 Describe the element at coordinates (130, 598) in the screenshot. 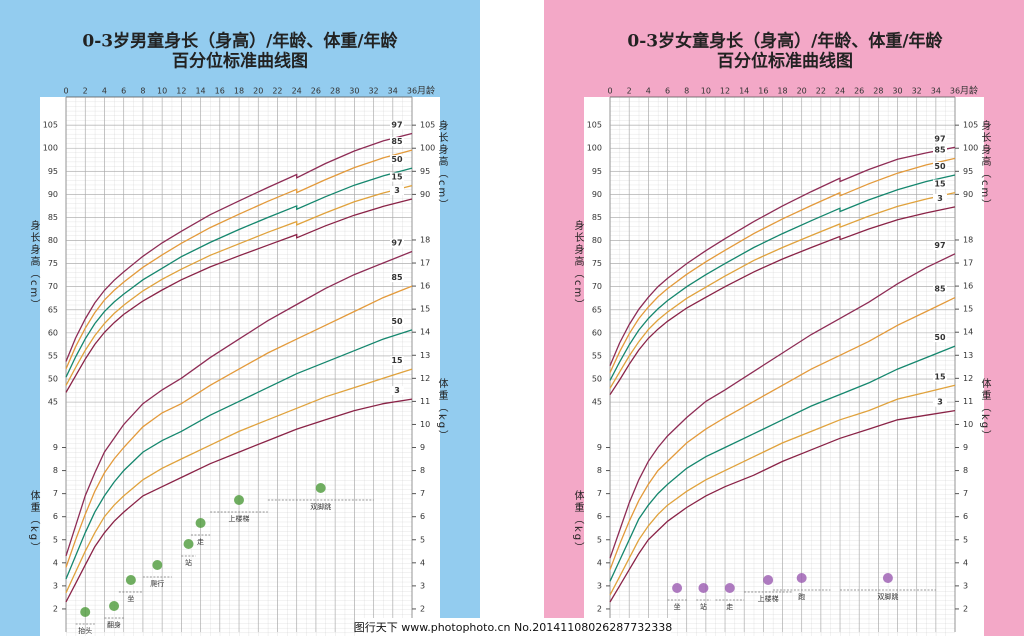

I see `milestone-label: 坐` at that location.